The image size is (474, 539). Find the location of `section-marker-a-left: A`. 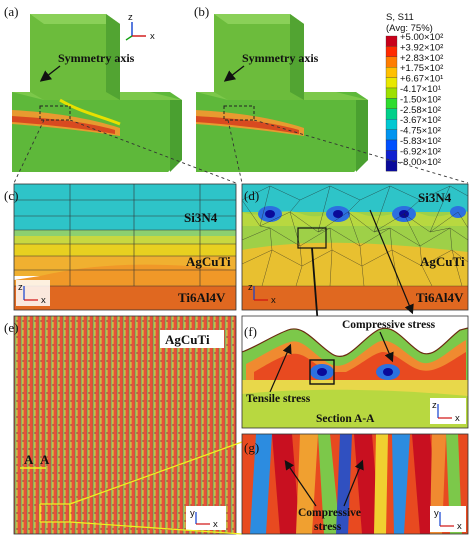

section-marker-a-left: A is located at coordinates (29, 459).